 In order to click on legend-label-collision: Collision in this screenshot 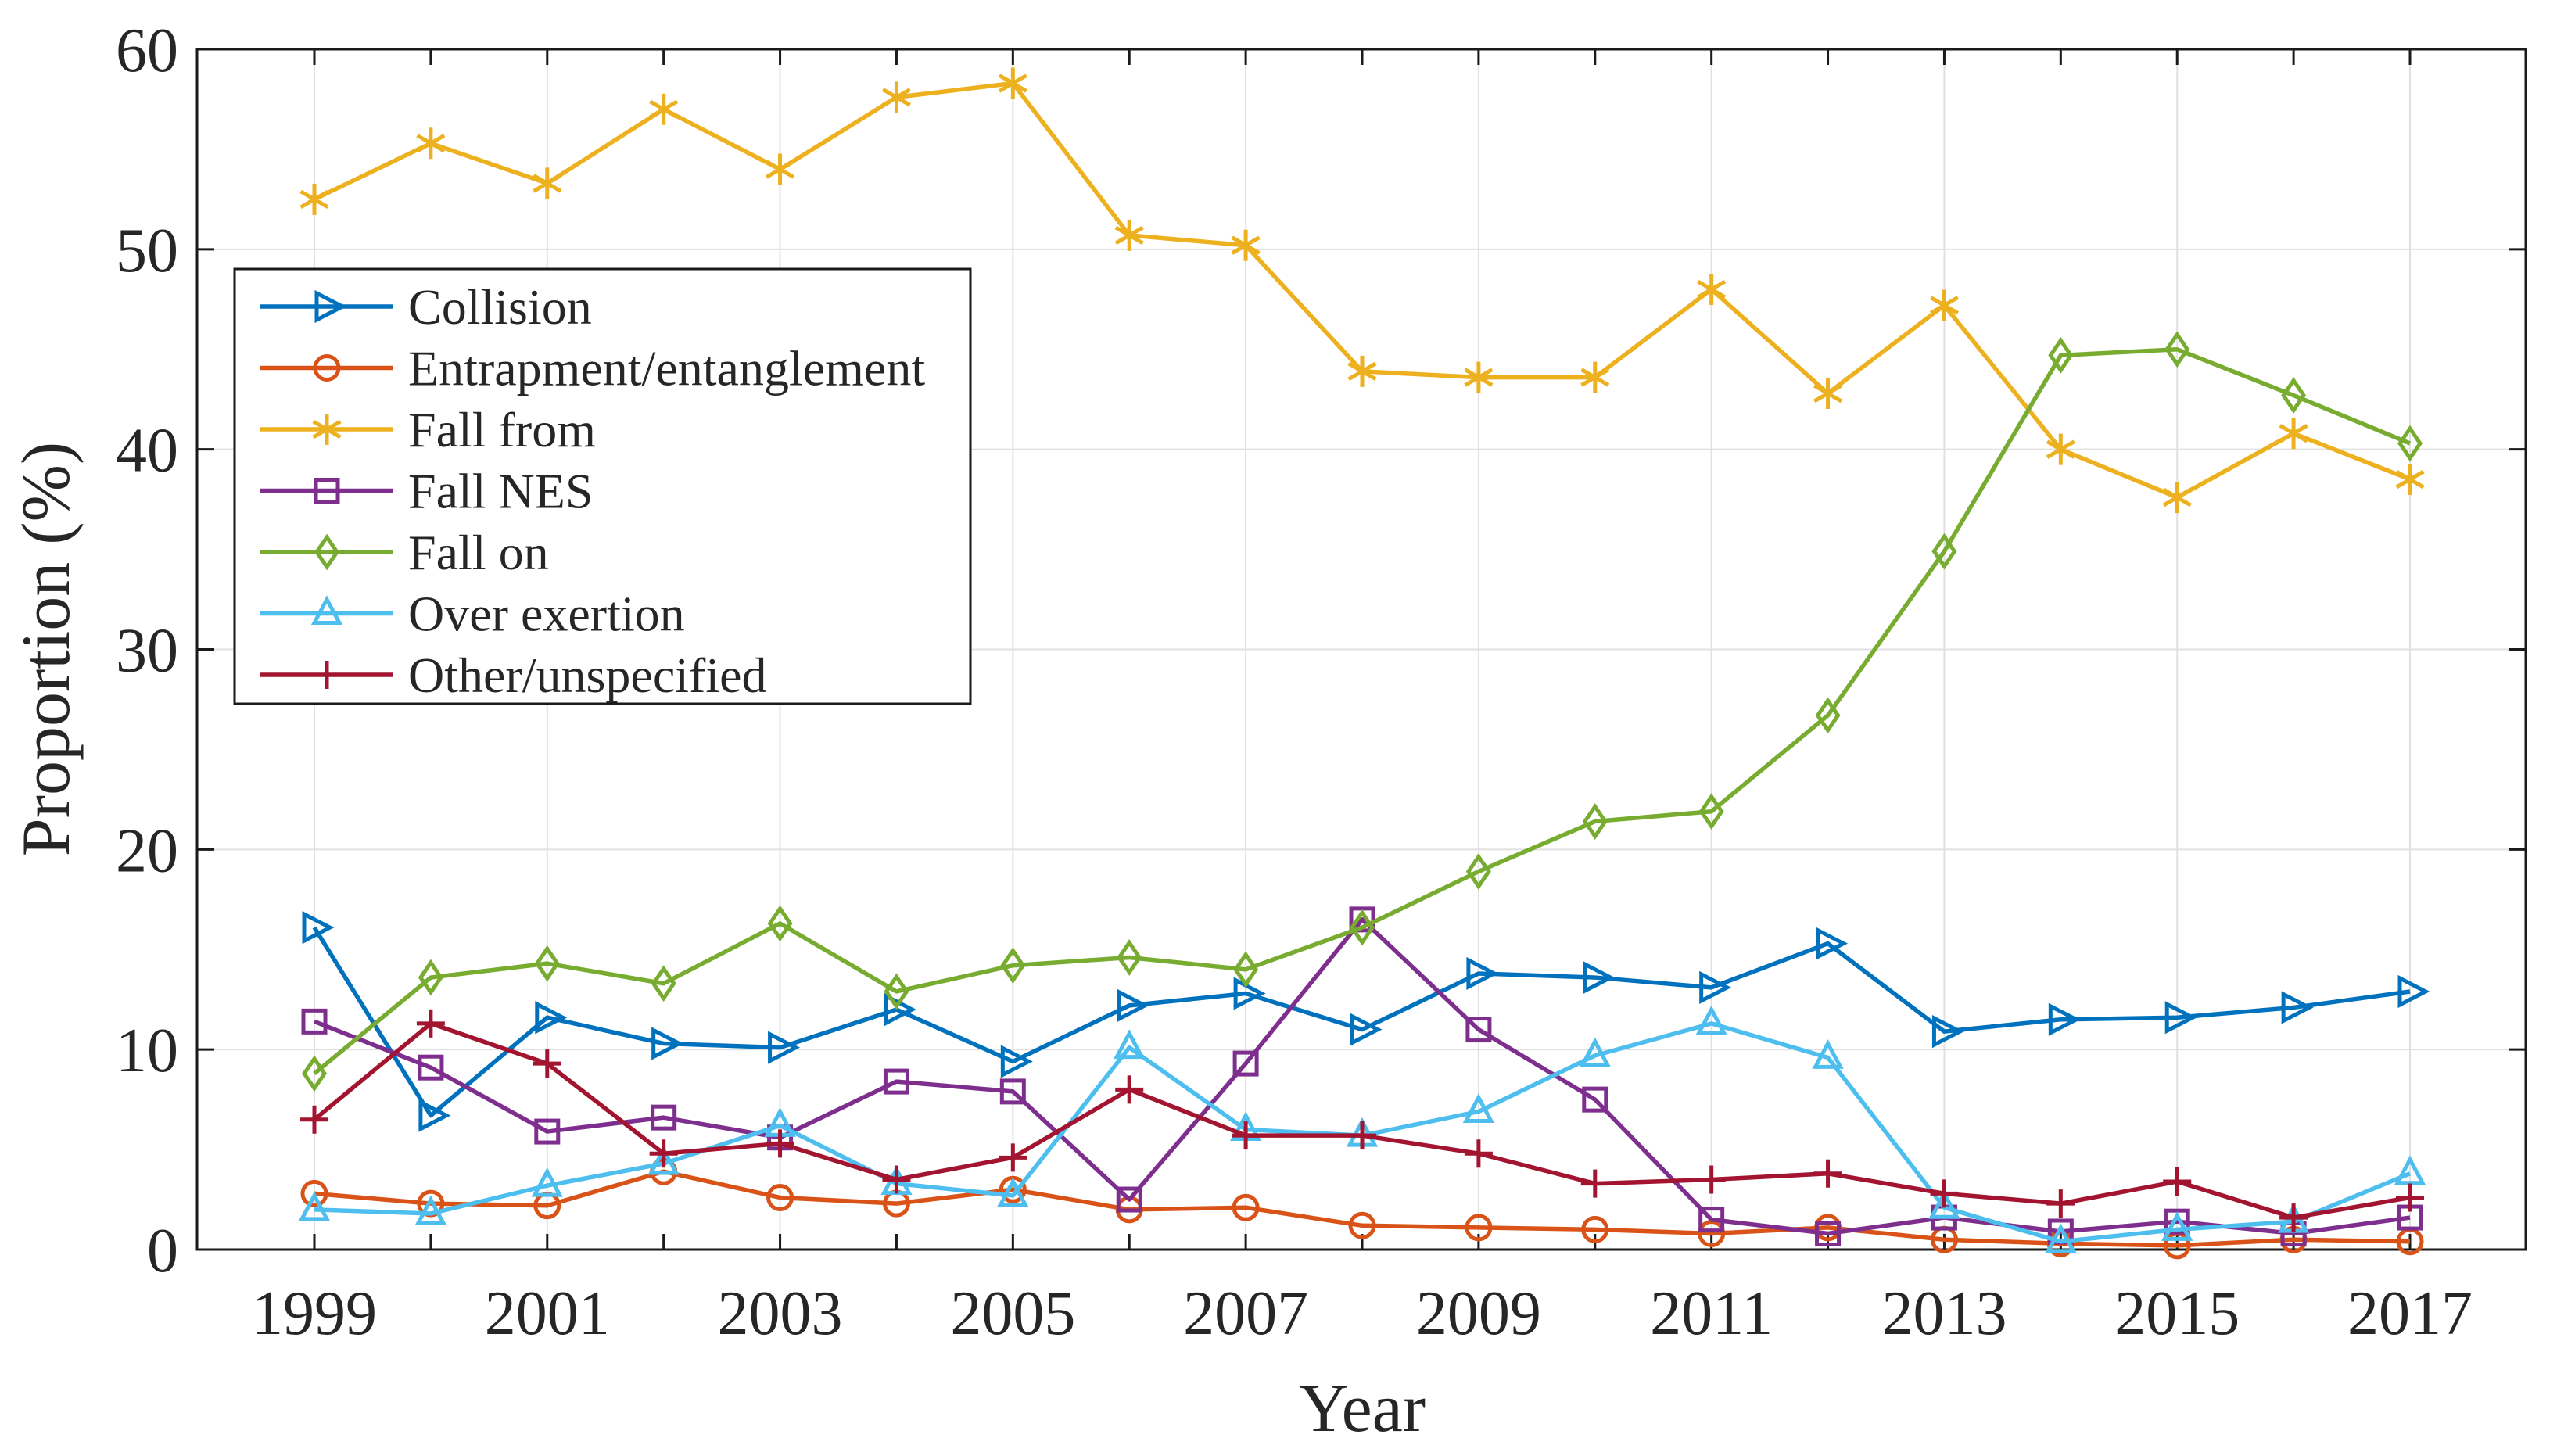, I will do `click(500, 307)`.